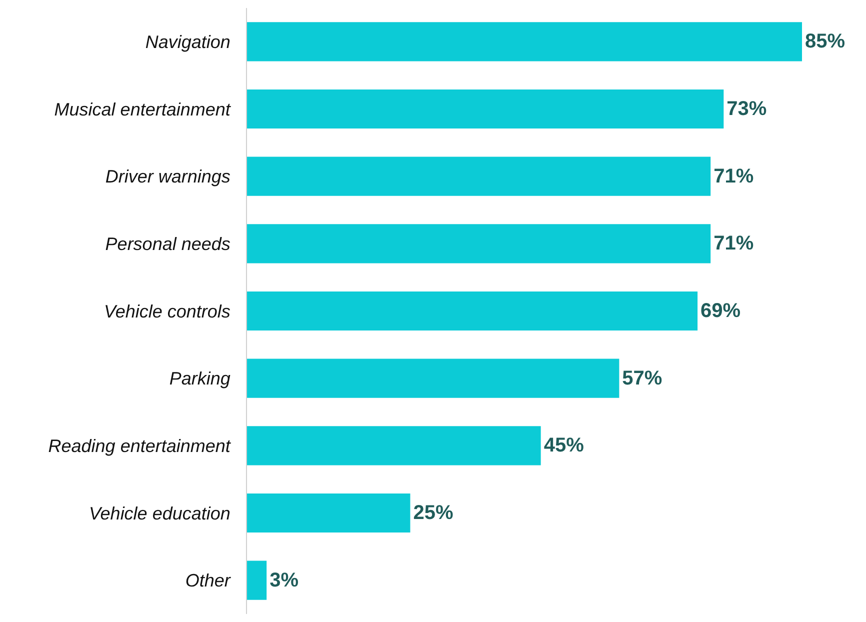 The image size is (866, 622). Describe the element at coordinates (433, 513) in the screenshot. I see `data-label: 25%` at that location.